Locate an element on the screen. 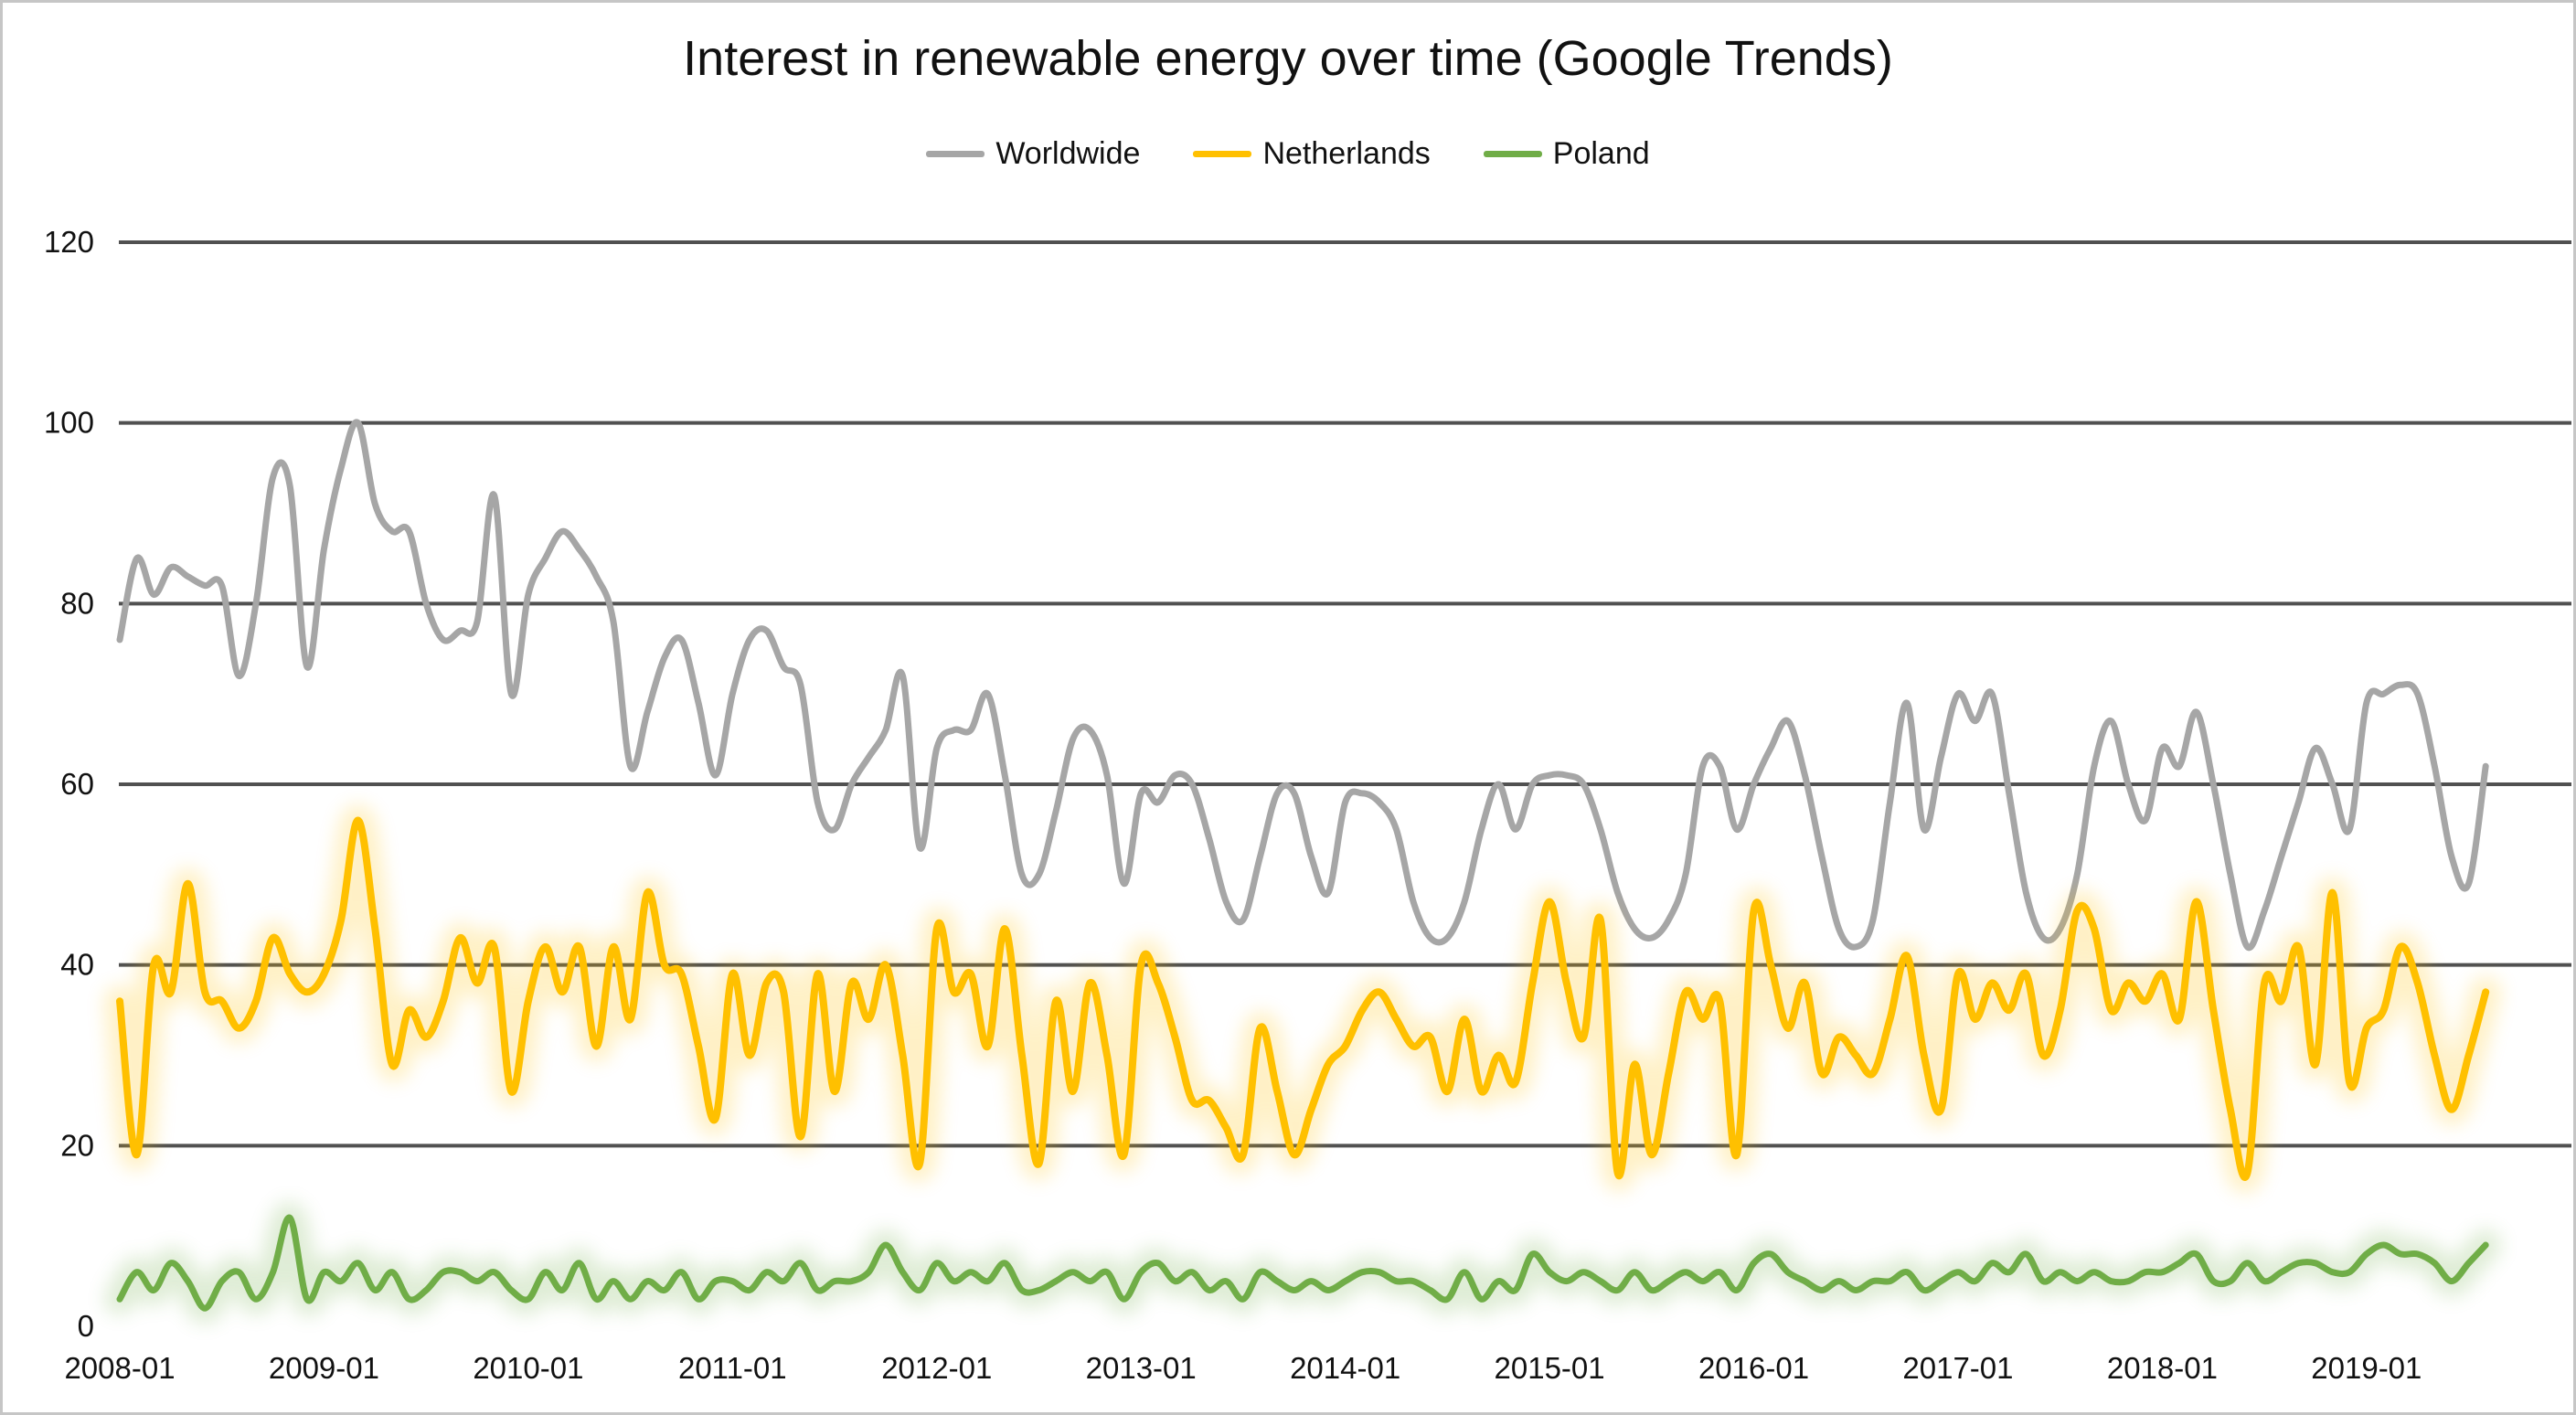 This screenshot has width=2576, height=1415. legend-swatch-poland is located at coordinates (1512, 154).